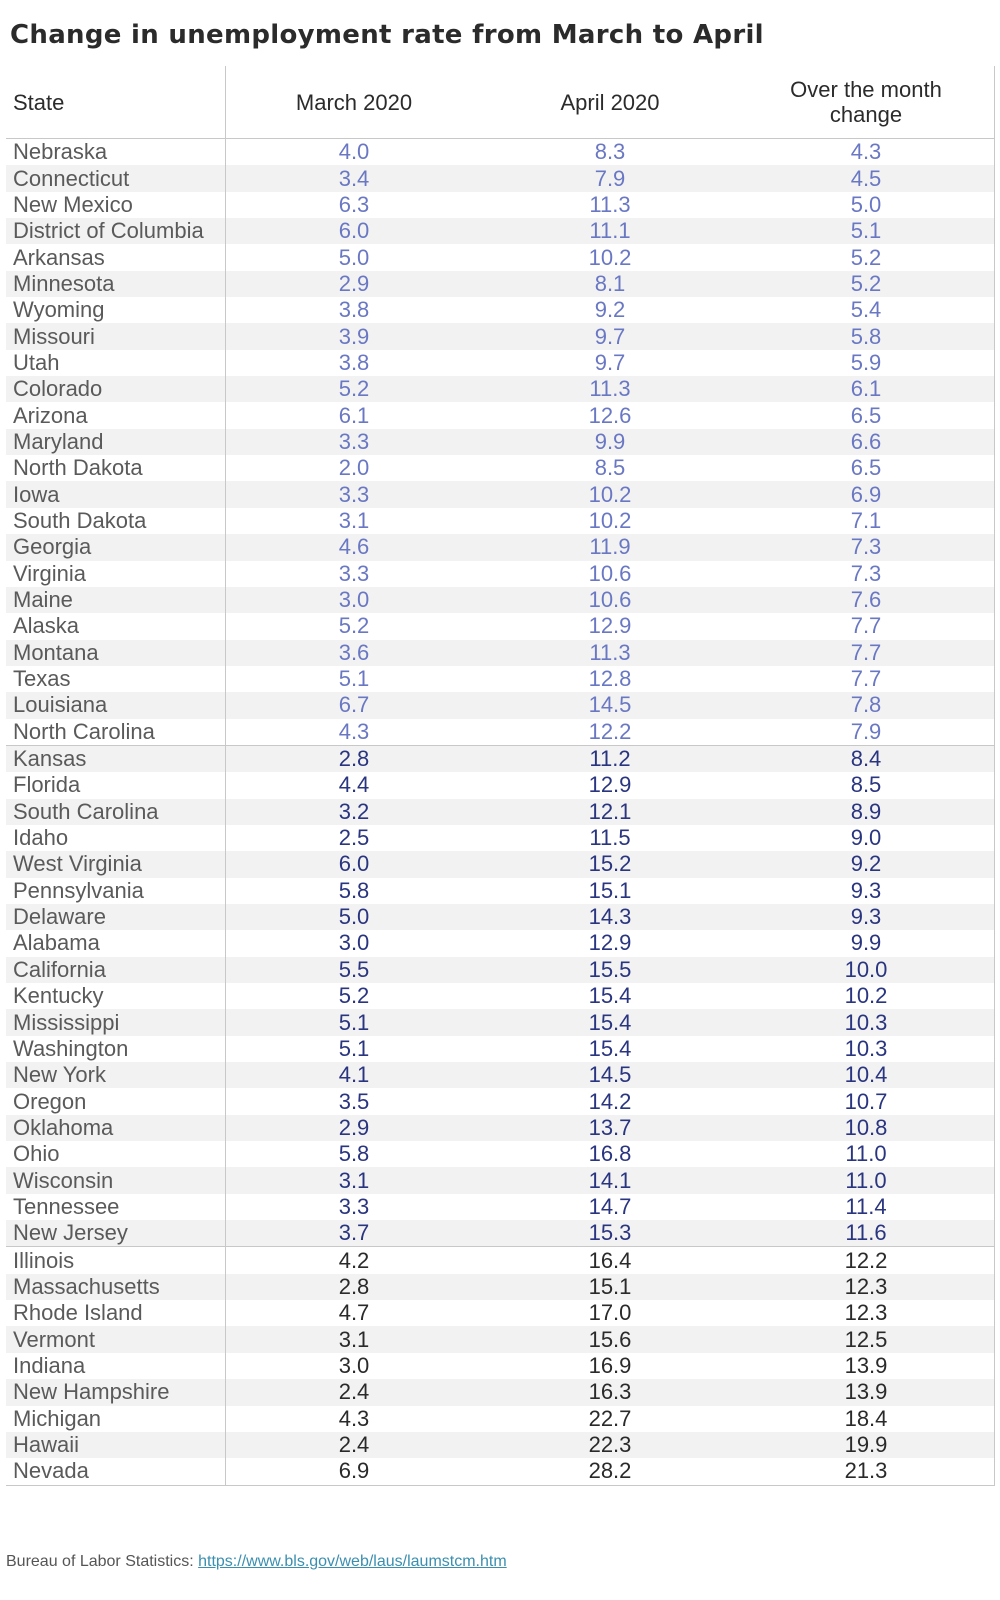 The image size is (1000, 1600). Describe the element at coordinates (866, 785) in the screenshot. I see `change-cell: 8.5` at that location.